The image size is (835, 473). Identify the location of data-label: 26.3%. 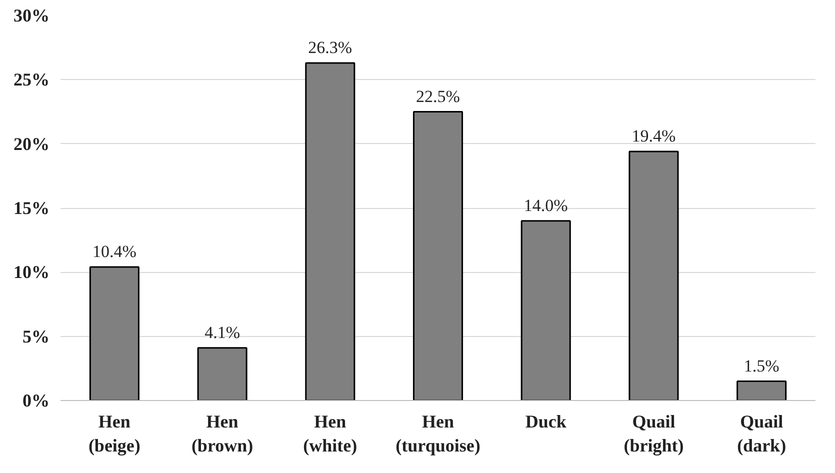
(330, 47).